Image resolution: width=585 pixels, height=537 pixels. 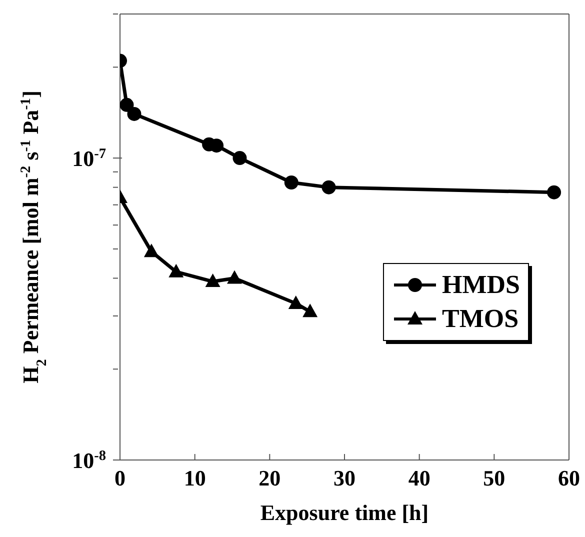 I want to click on x-axis-title: Exposure time [h], so click(x=344, y=512).